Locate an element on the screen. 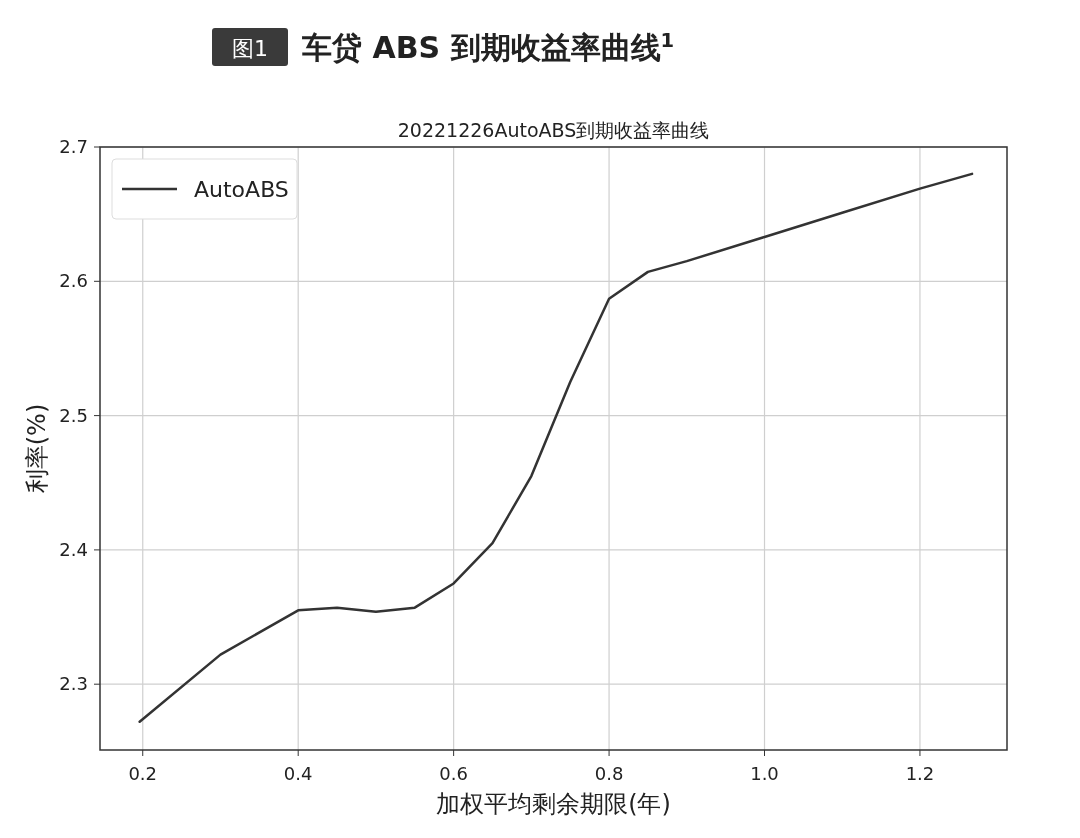 The width and height of the screenshot is (1080, 838). x-tick-label: 0.2 is located at coordinates (143, 773).